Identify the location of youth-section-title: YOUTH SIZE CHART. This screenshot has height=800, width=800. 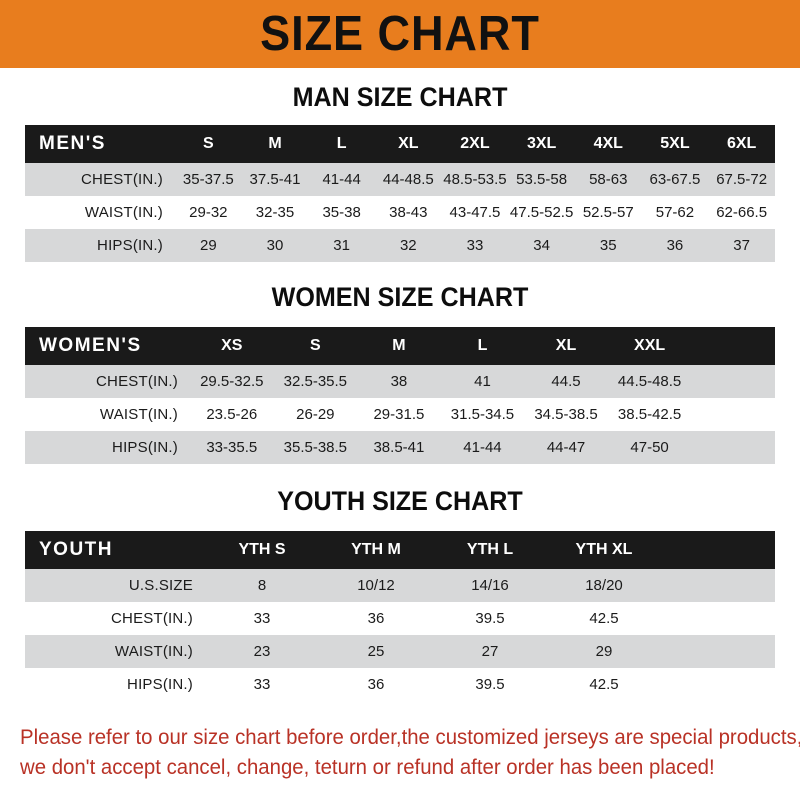
(400, 501).